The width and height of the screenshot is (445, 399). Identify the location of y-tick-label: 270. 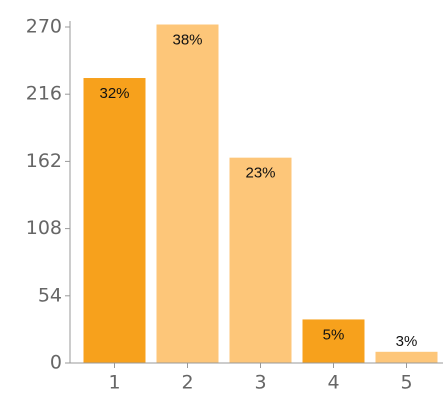
(44, 27).